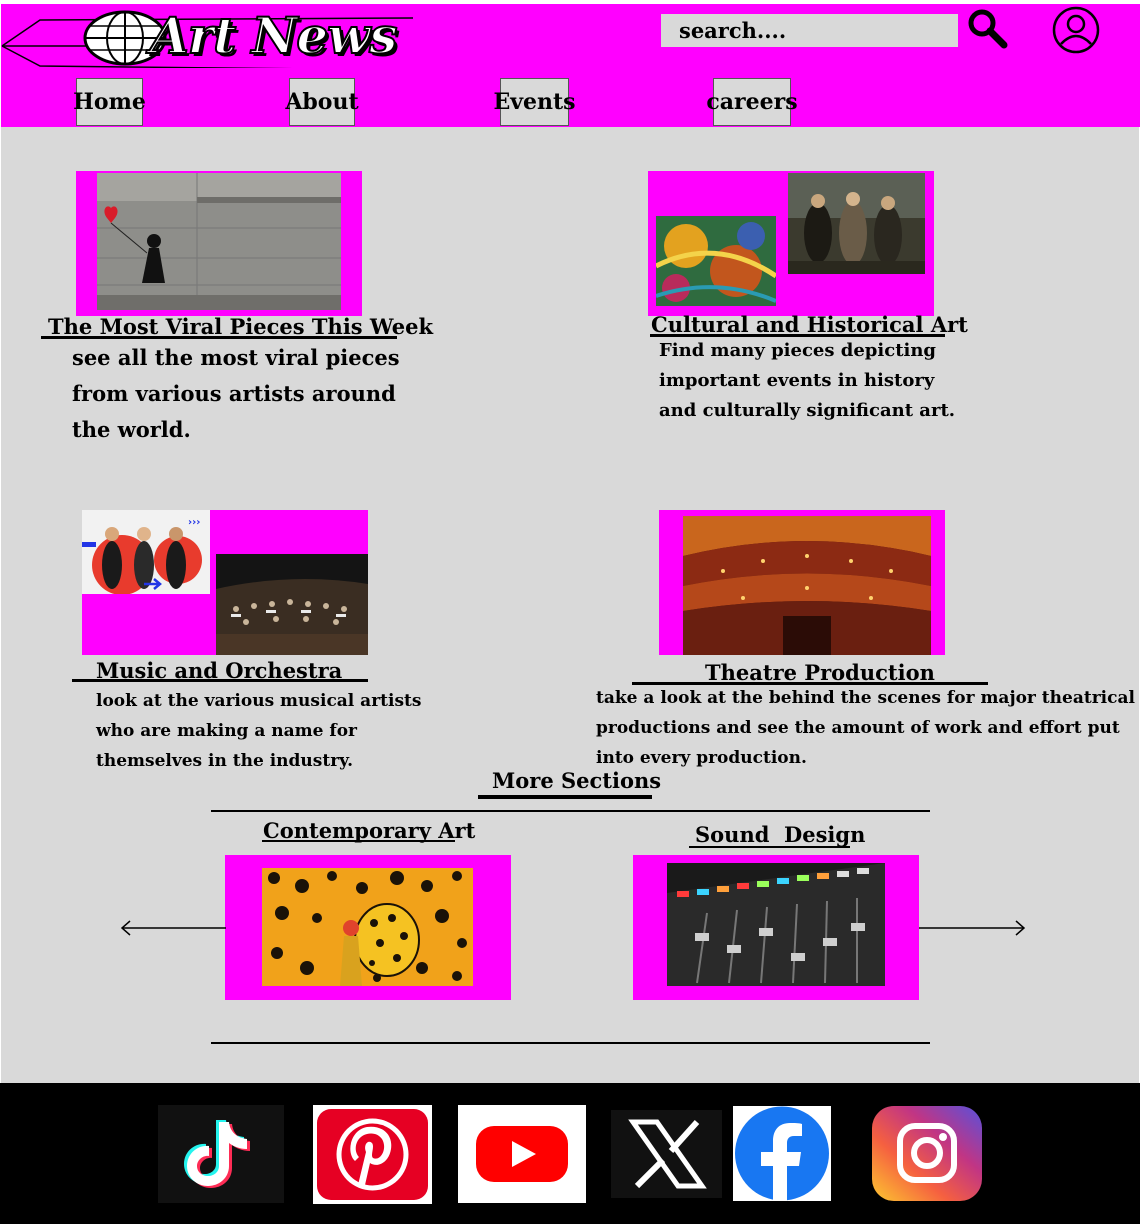 This screenshot has width=1140, height=1224. I want to click on music-desc-line: look at the various musical artists, so click(259, 701).